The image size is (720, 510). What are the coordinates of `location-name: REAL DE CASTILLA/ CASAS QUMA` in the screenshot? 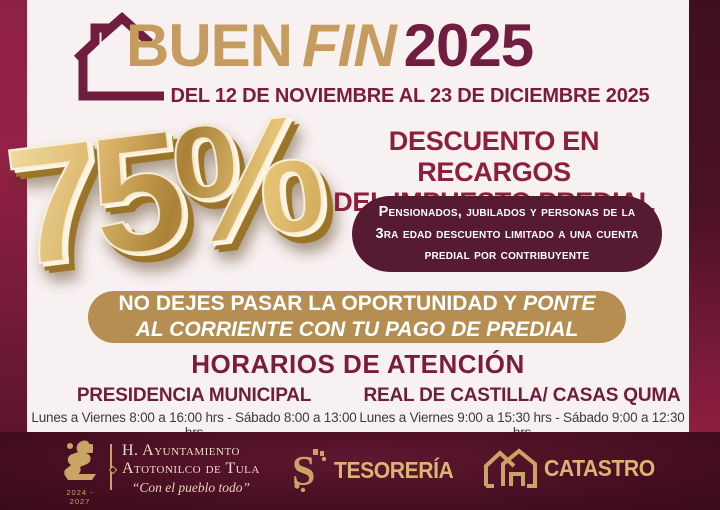 It's located at (522, 395).